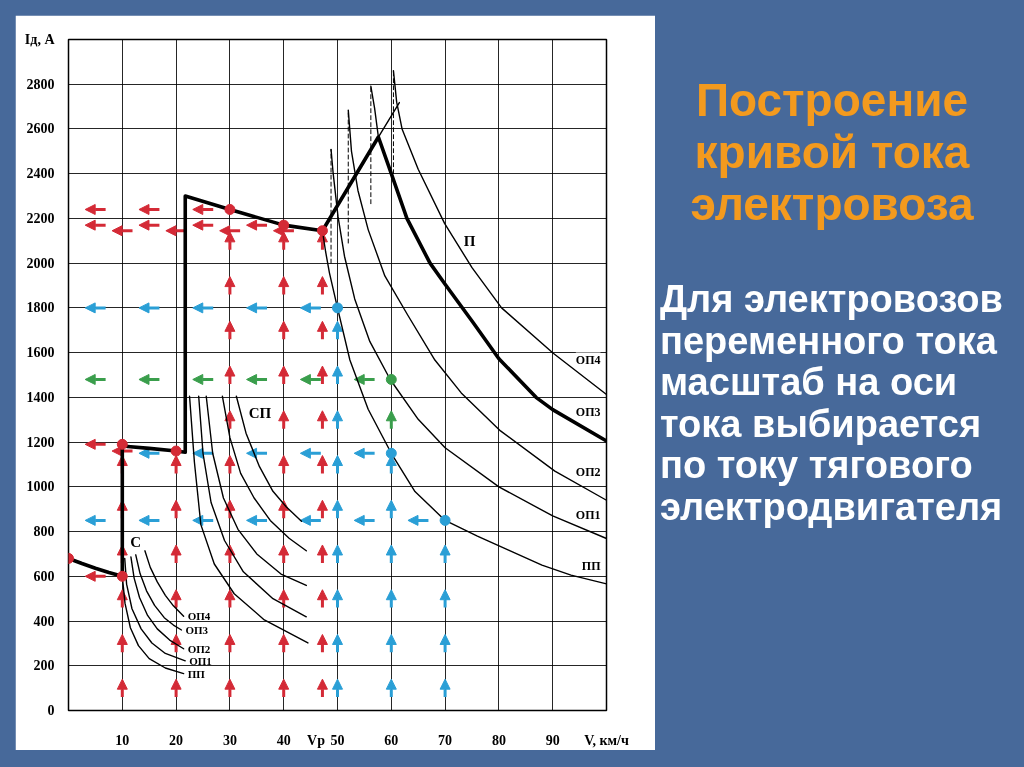 The width and height of the screenshot is (1024, 767). What do you see at coordinates (51, 710) in the screenshot?
I see `y-tick-label: 0` at bounding box center [51, 710].